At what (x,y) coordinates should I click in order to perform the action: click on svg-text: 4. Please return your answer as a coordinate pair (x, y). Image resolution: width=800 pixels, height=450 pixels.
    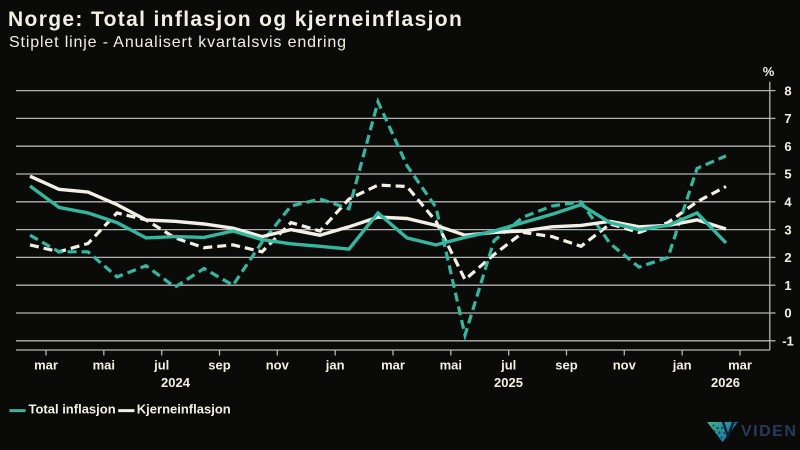
    Looking at the image, I should click on (788, 202).